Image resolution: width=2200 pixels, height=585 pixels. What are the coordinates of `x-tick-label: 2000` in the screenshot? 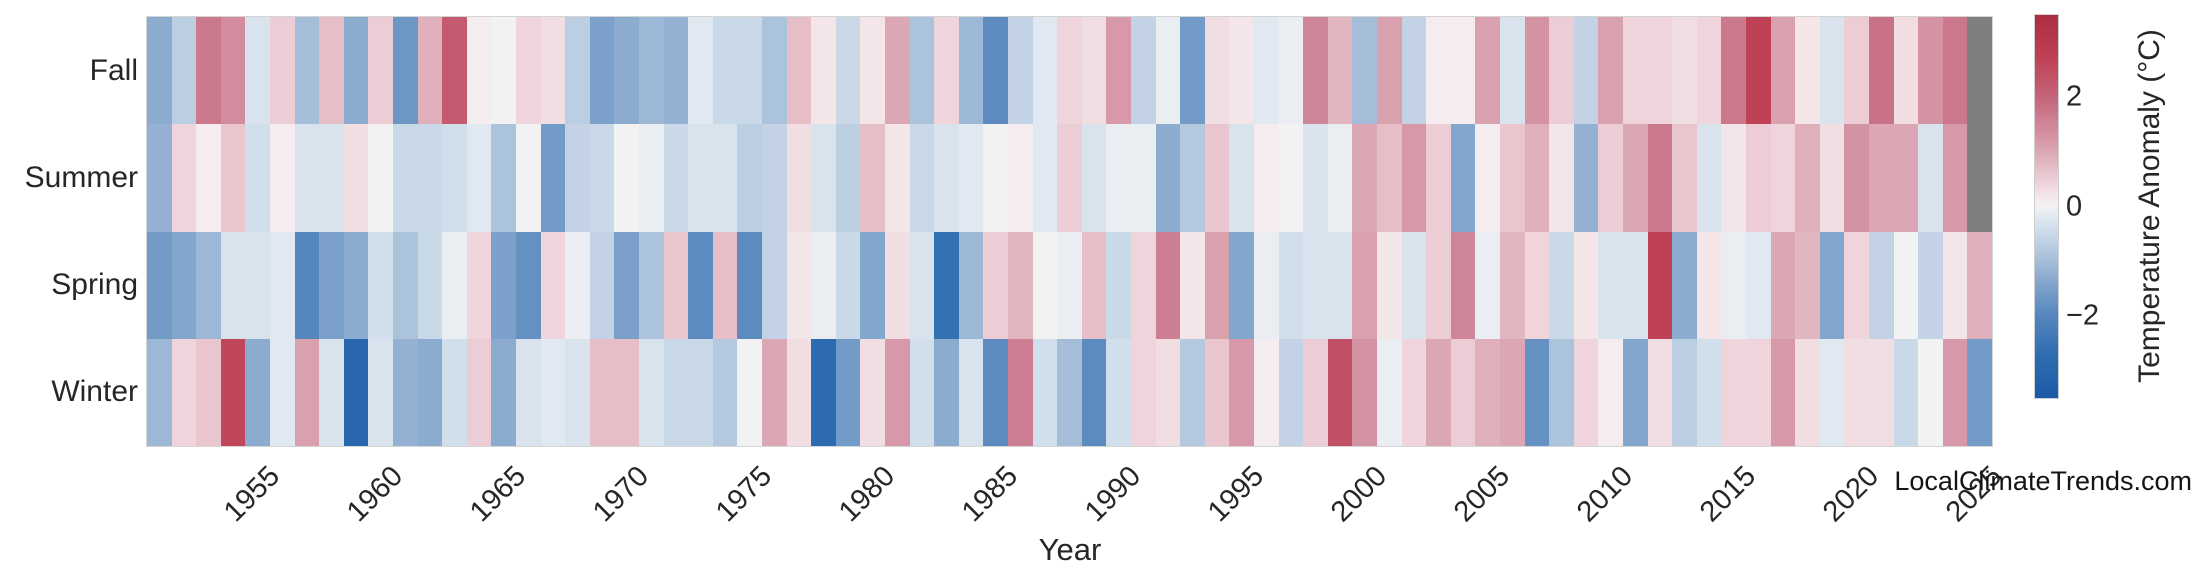 It's located at (1359, 494).